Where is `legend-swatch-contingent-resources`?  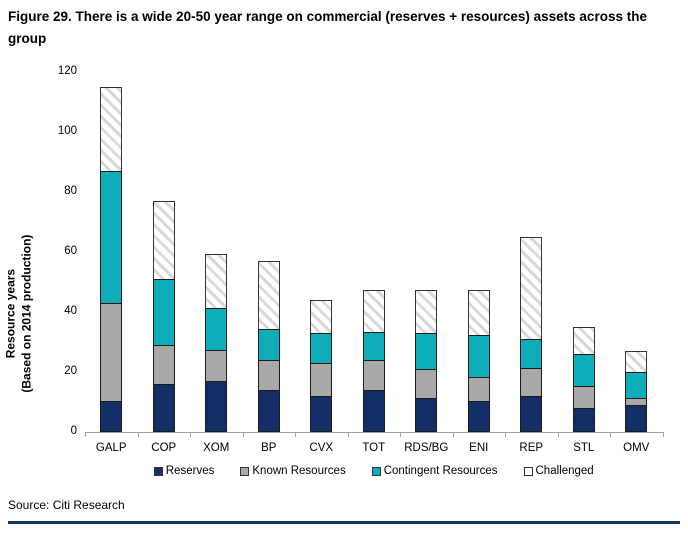 legend-swatch-contingent-resources is located at coordinates (376, 471).